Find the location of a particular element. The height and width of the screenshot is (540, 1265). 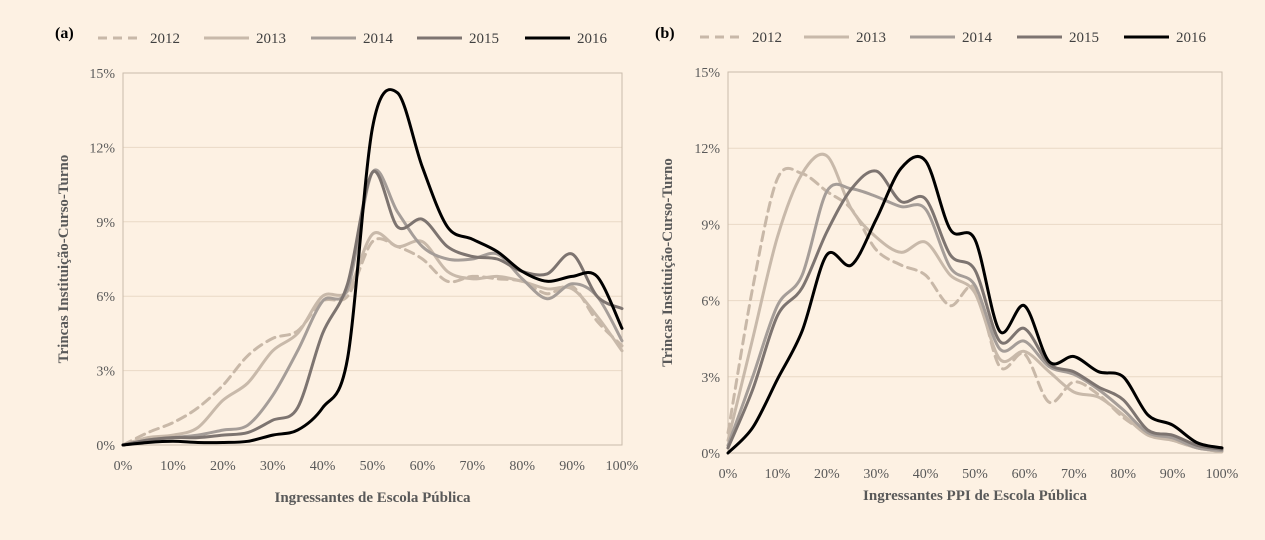

panel-label: (b) is located at coordinates (665, 33).